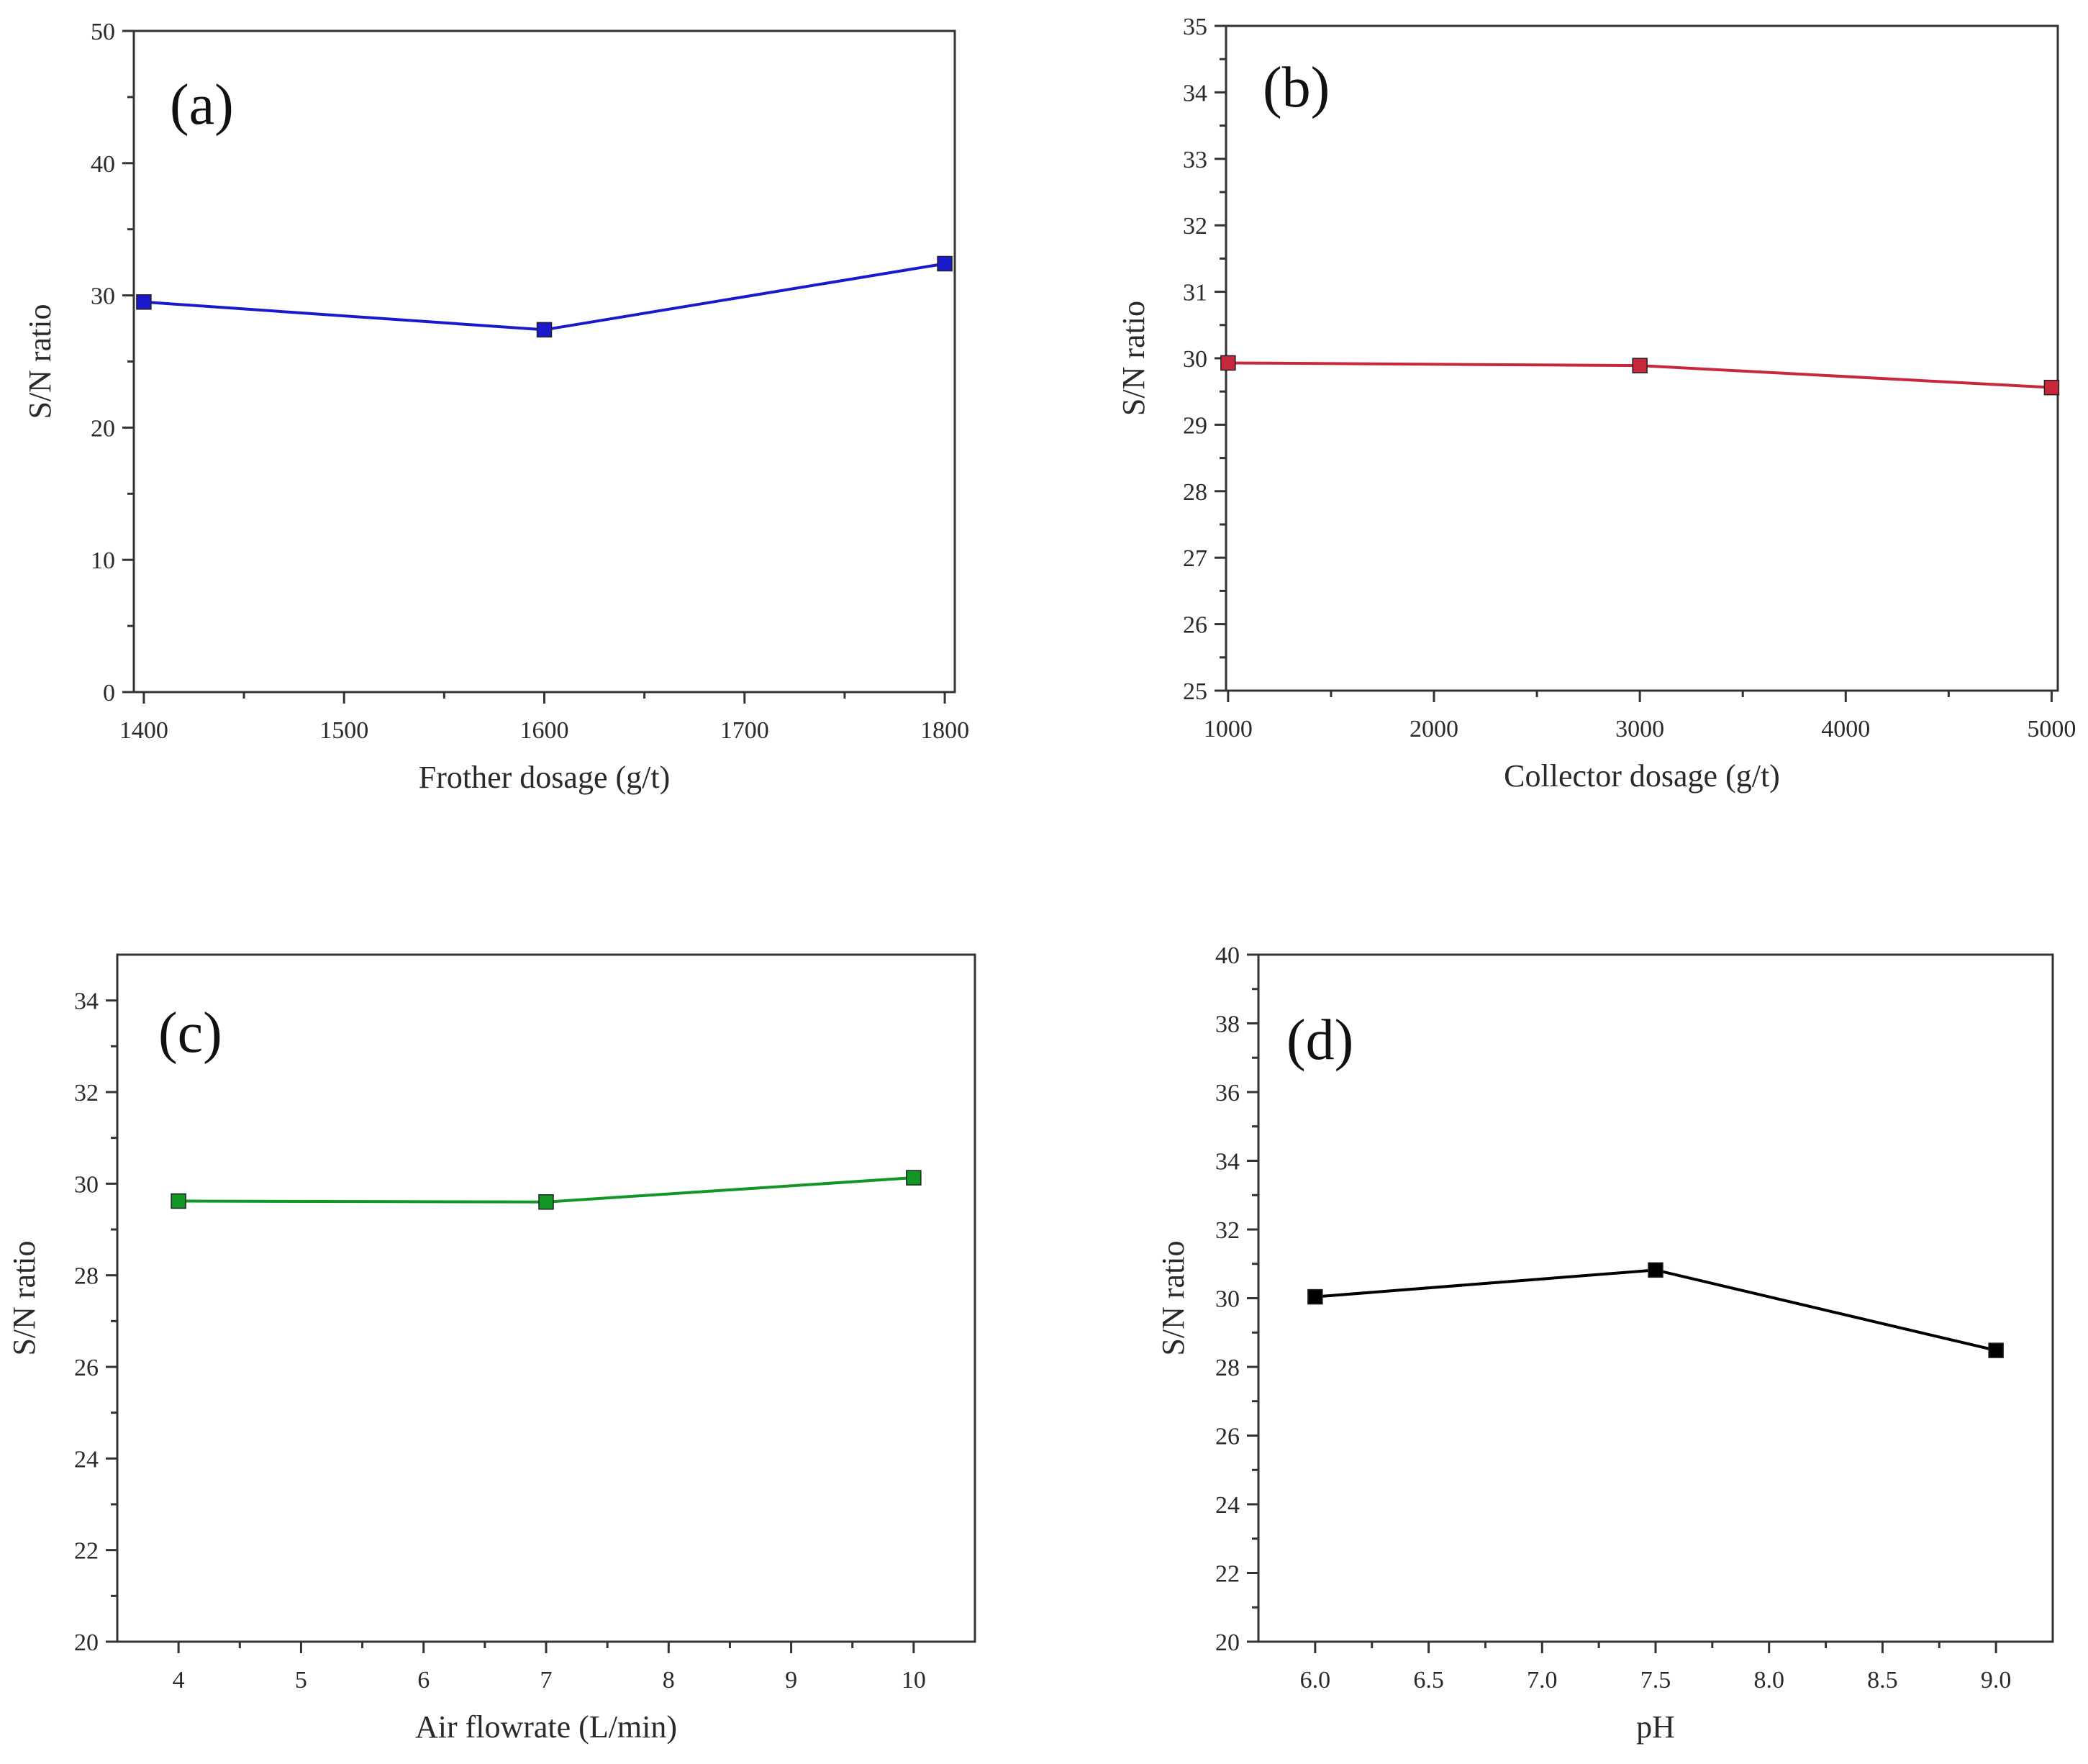 Image resolution: width=2088 pixels, height=1764 pixels. What do you see at coordinates (1319, 1040) in the screenshot?
I see `panel-label: (d)` at bounding box center [1319, 1040].